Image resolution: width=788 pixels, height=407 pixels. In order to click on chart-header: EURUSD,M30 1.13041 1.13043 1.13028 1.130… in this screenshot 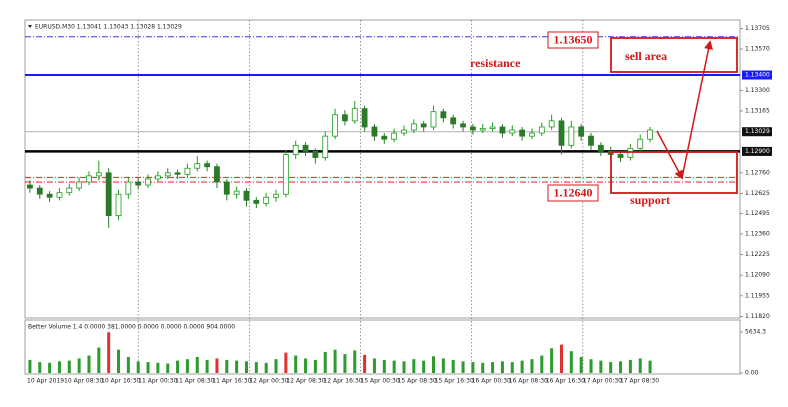, I will do `click(108, 27)`.